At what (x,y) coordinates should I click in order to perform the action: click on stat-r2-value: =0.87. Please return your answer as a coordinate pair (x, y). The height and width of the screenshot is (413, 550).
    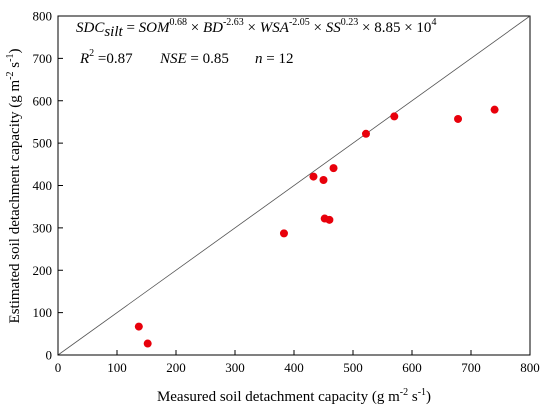
    Looking at the image, I should click on (113, 59).